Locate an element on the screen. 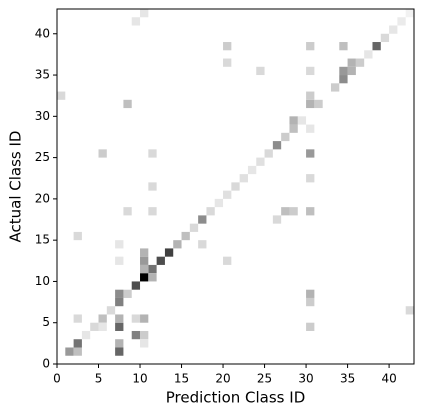 This screenshot has height=417, width=423. x-tick-label: 25 is located at coordinates (264, 379).